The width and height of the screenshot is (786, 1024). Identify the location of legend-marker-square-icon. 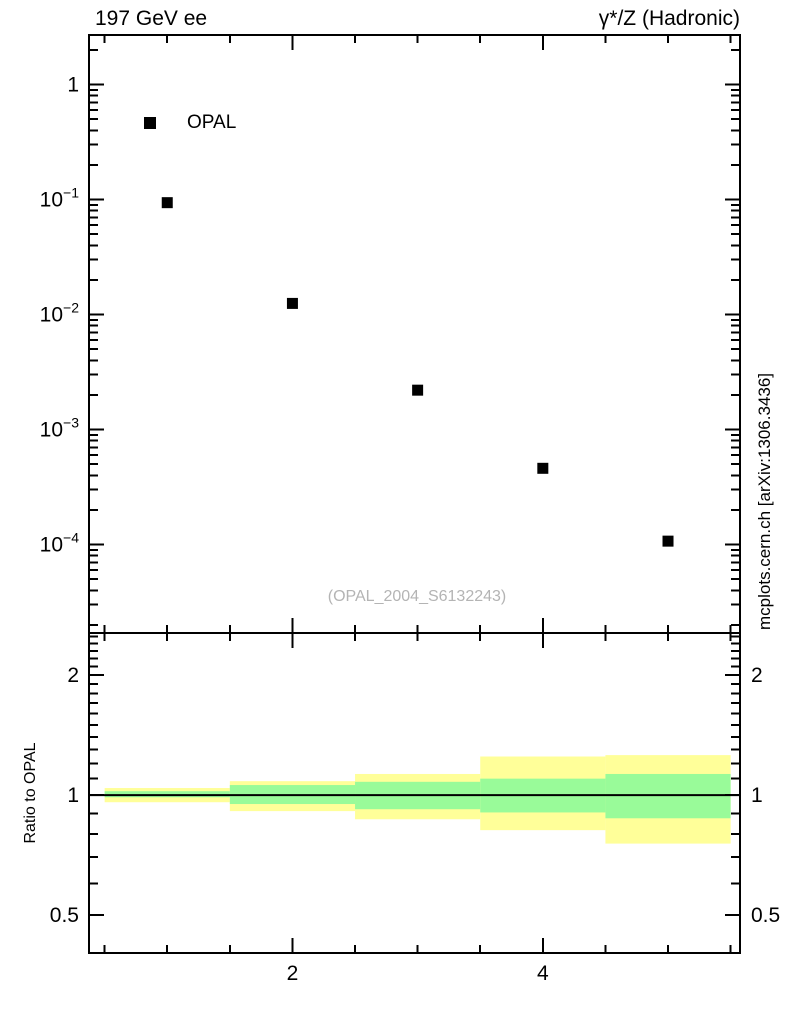
(150, 123).